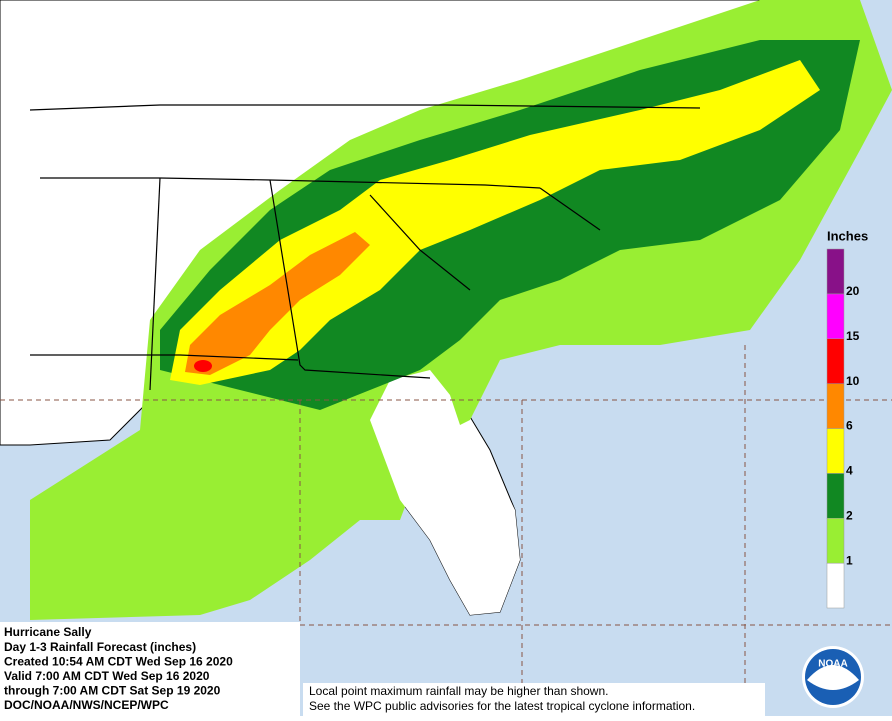  I want to click on info-line: DOC/NOAA/NWS/NCEP/WPC, so click(86, 705).